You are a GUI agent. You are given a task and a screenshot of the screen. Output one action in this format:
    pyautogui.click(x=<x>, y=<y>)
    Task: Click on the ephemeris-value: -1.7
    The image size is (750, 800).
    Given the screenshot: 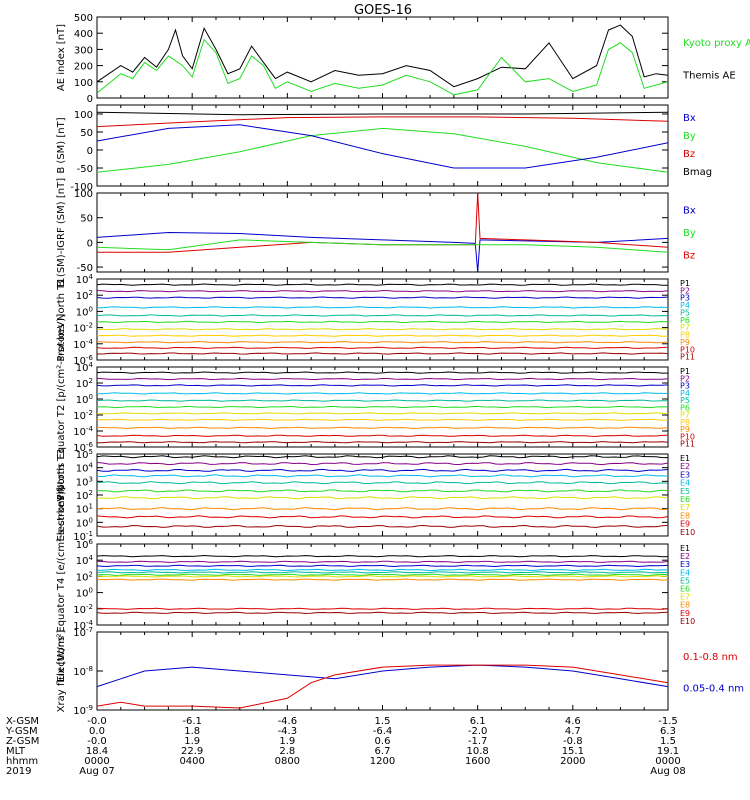 What is the action you would take?
    pyautogui.click(x=478, y=741)
    